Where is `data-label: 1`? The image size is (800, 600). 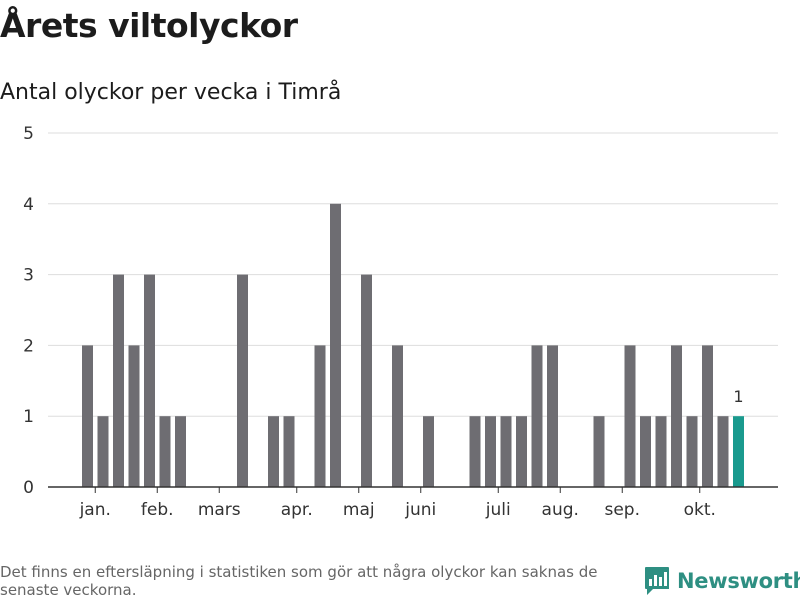 data-label: 1 is located at coordinates (738, 396).